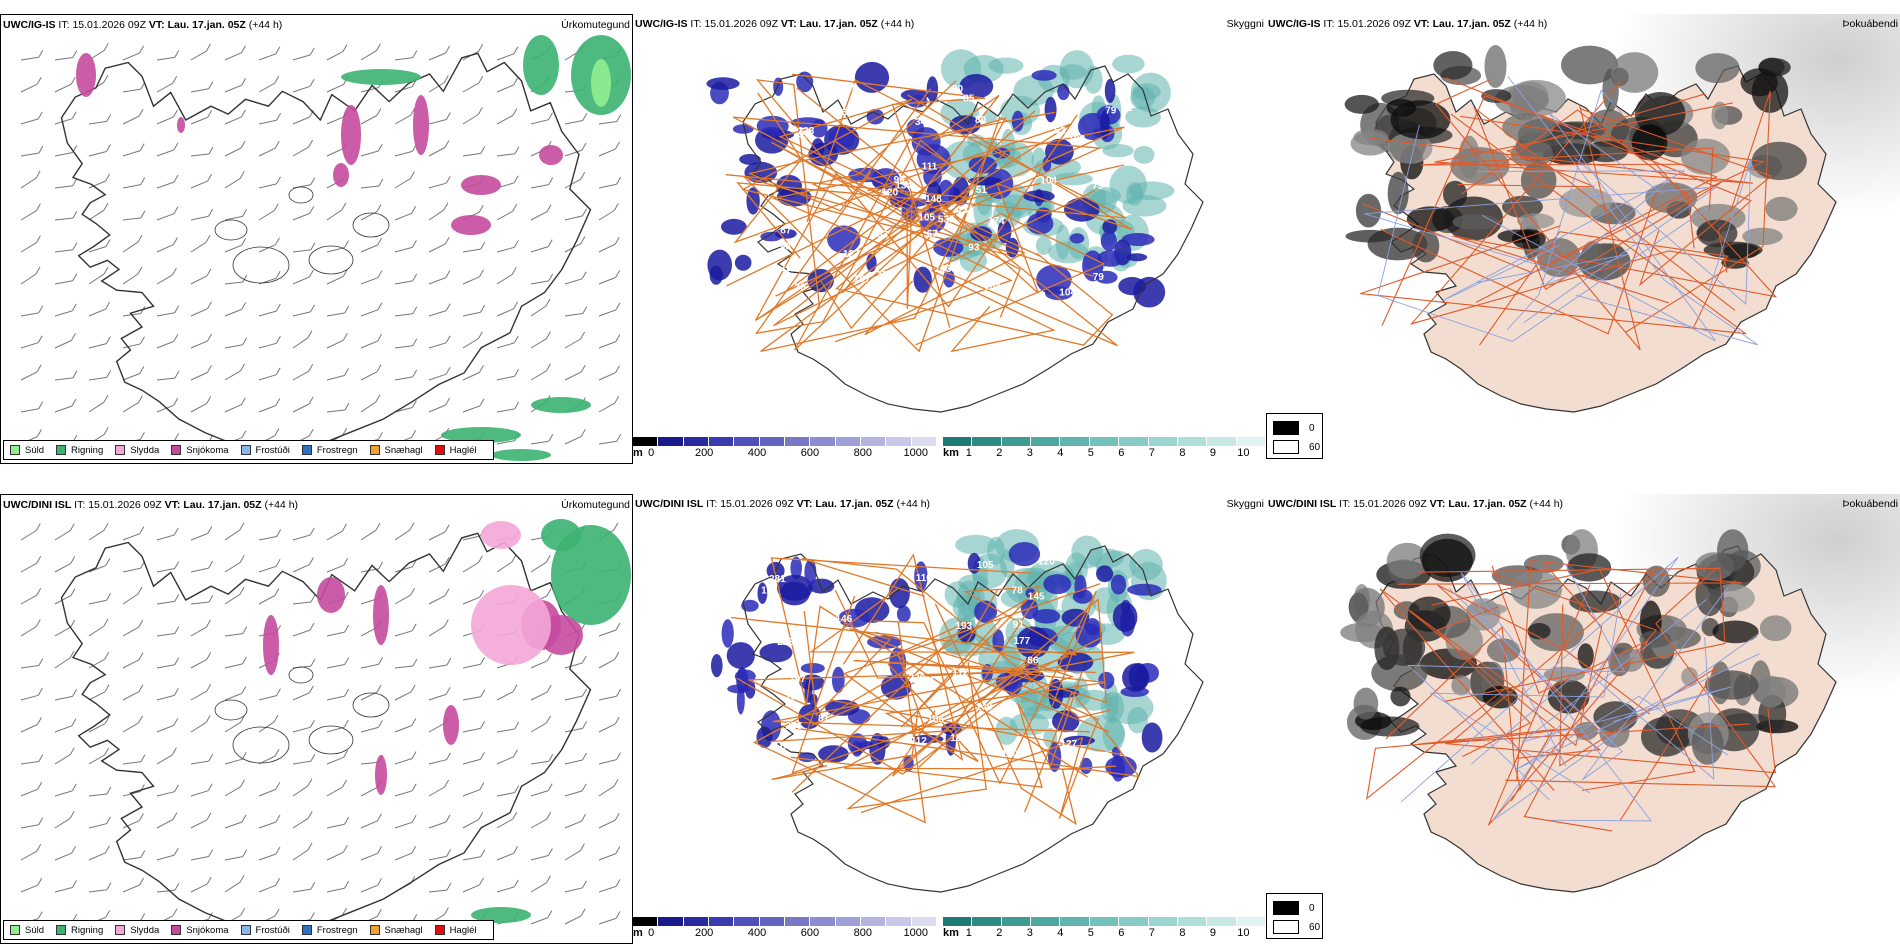 Image resolution: width=1900 pixels, height=950 pixels. What do you see at coordinates (1060, 131) in the screenshot?
I see `cloud-base-label: 62` at bounding box center [1060, 131].